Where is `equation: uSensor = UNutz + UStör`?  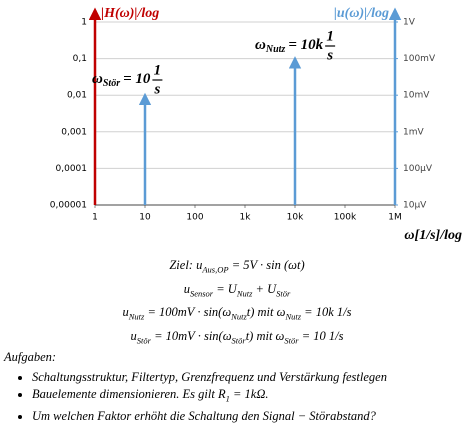 equation: uSensor = UNutz + UStör is located at coordinates (237, 290).